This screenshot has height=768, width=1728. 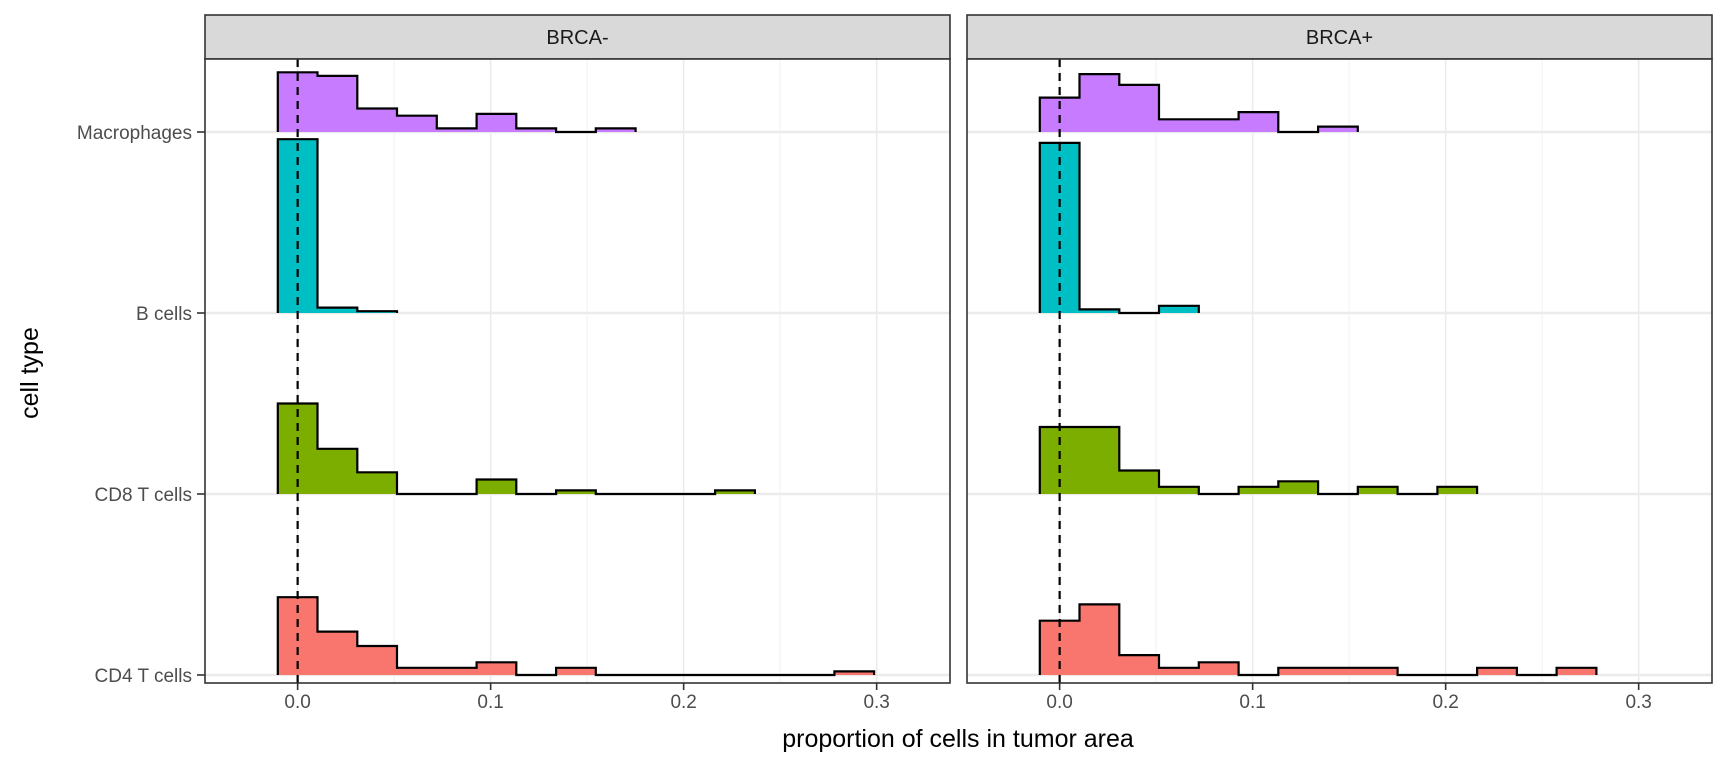 I want to click on facet-strip-label: BRCA+, so click(x=1339, y=38).